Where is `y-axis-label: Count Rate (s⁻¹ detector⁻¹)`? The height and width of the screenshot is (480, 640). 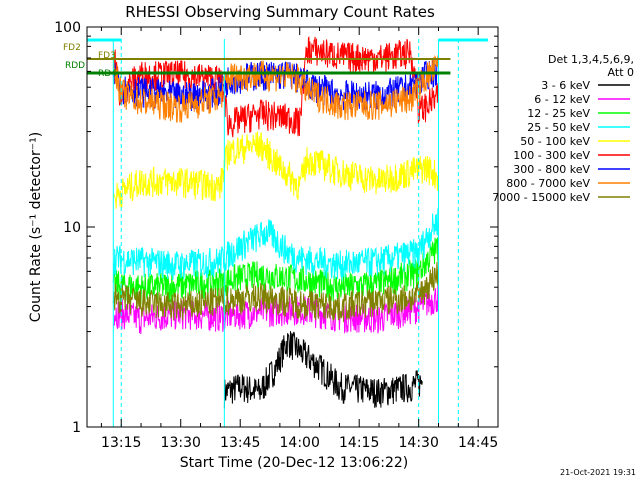 y-axis-label: Count Rate (s⁻¹ detector⁻¹) is located at coordinates (36, 227).